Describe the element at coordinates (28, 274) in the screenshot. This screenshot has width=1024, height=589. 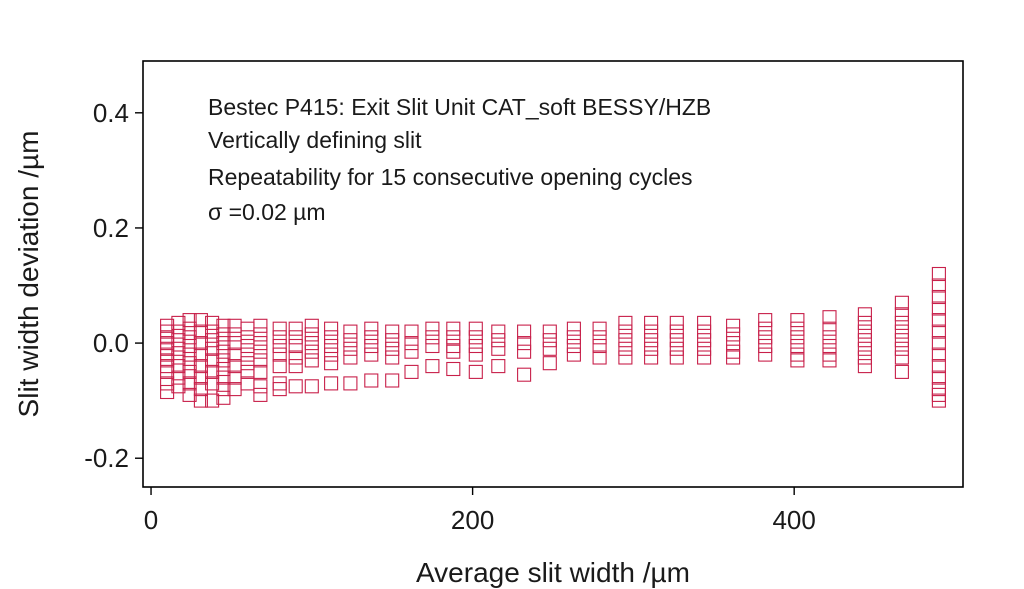
I see `y-axis-title: Slit width deviation /µm` at that location.